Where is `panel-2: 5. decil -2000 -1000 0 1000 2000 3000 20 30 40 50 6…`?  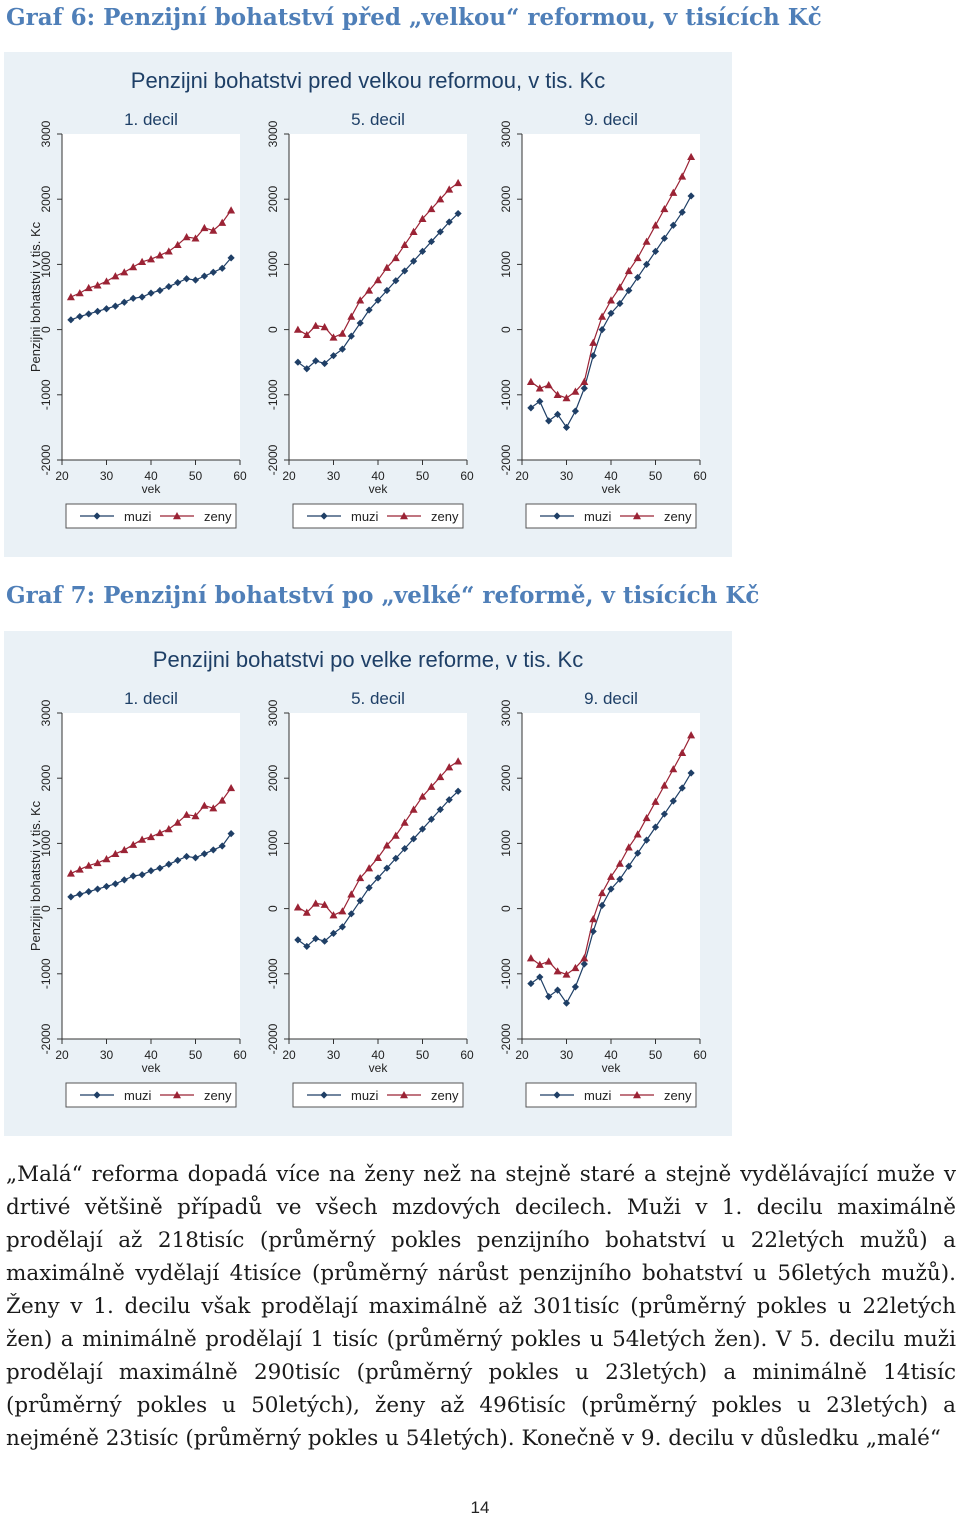
panel-2: 5. decil -2000 -1000 0 1000 2000 3000 20 30 40 50 6… is located at coordinates (370, 319).